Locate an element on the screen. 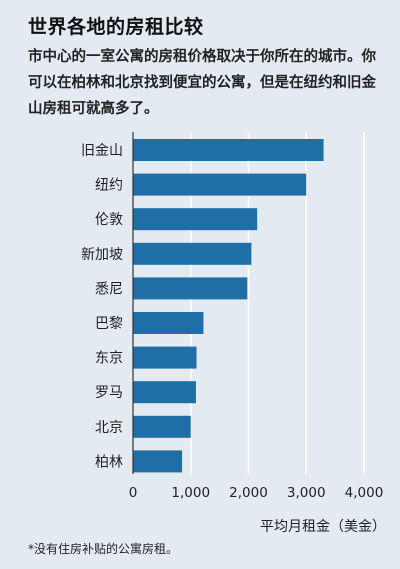 This screenshot has width=400, height=569. category-label: 巴黎 is located at coordinates (109, 324).